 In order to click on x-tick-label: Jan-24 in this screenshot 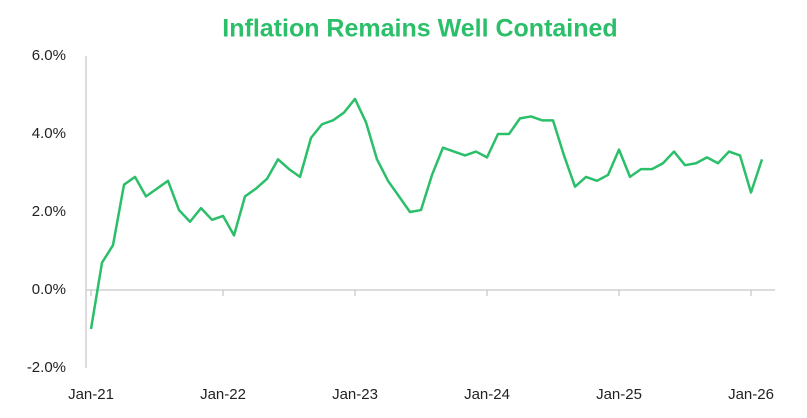, I will do `click(487, 394)`.